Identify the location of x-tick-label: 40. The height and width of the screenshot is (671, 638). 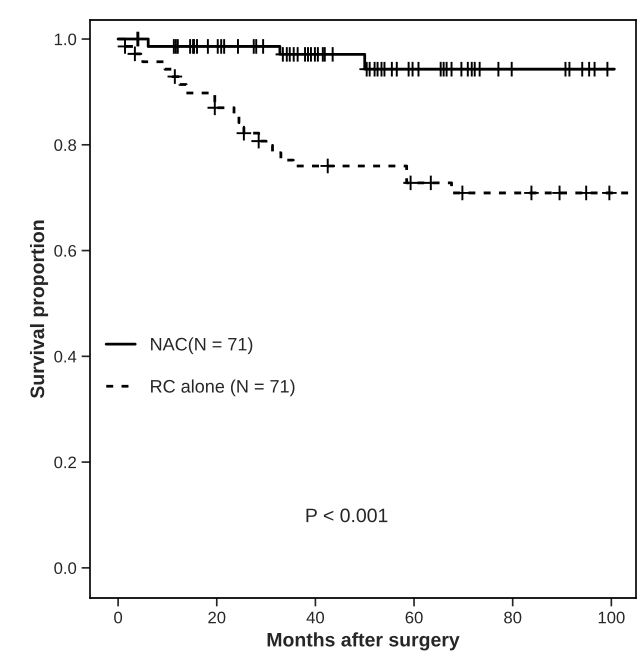
(315, 618).